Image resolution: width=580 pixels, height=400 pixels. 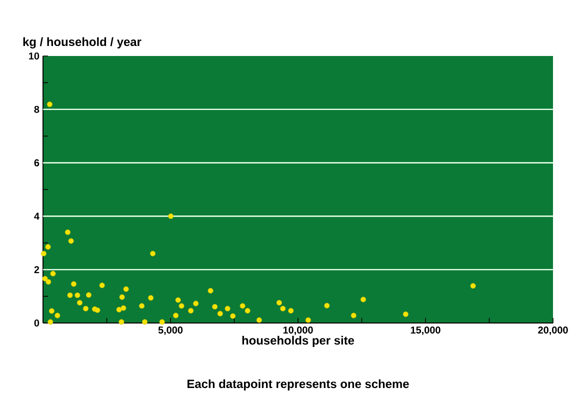 What do you see at coordinates (82, 42) in the screenshot?
I see `y-axis-title: kg / household / year` at bounding box center [82, 42].